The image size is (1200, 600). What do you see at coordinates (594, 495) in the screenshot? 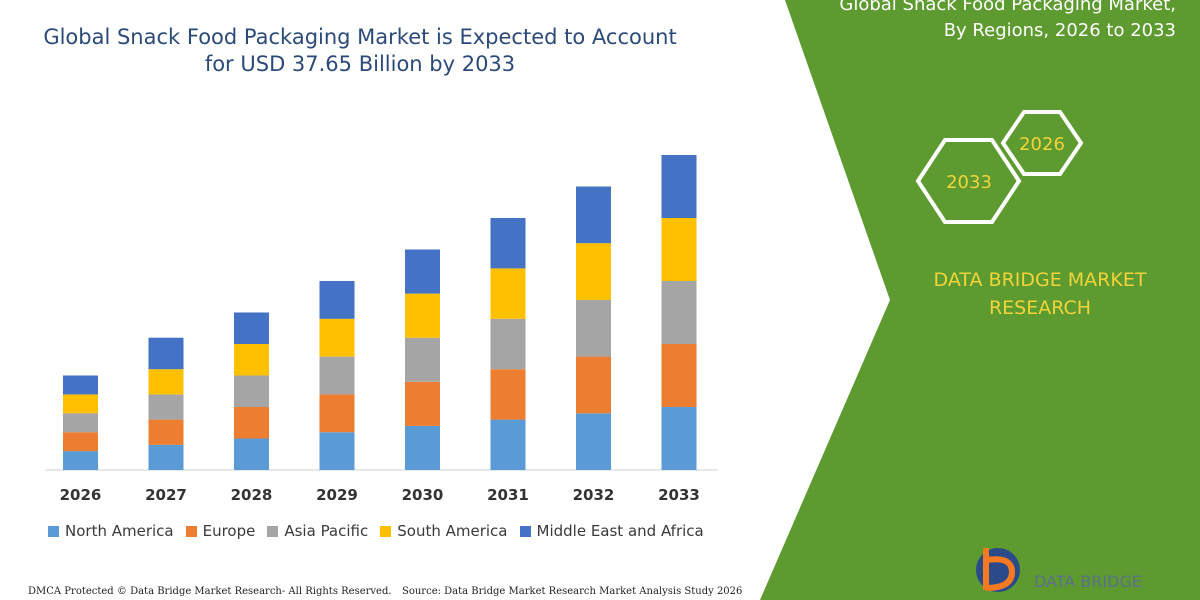
I see `x-tick-label-2032: 2032` at bounding box center [594, 495].